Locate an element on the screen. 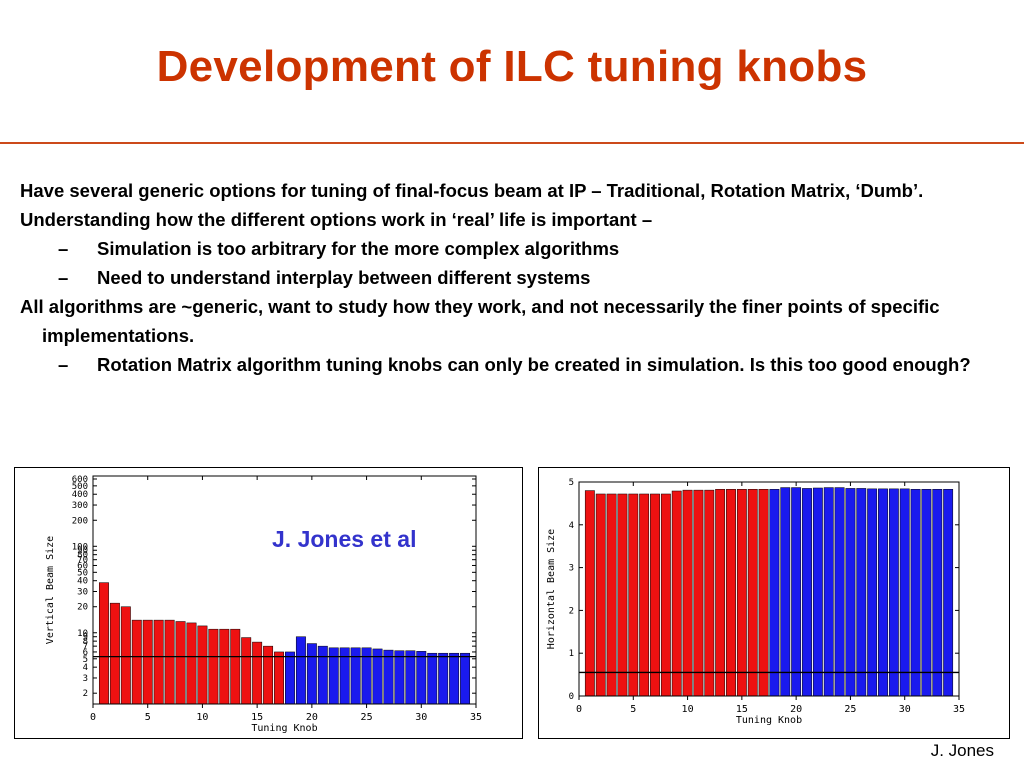  y-tick-label: 40 is located at coordinates (82, 582).